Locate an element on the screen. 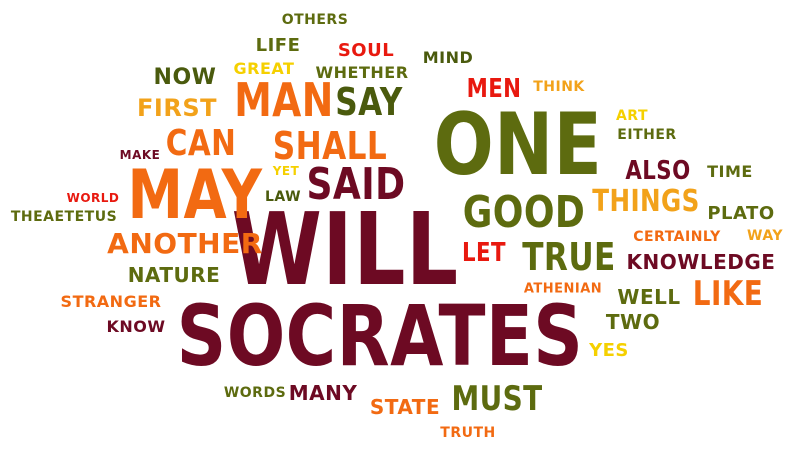 Image resolution: width=790 pixels, height=457 pixels. word-knowledge: KNOWLEDGE is located at coordinates (701, 262).